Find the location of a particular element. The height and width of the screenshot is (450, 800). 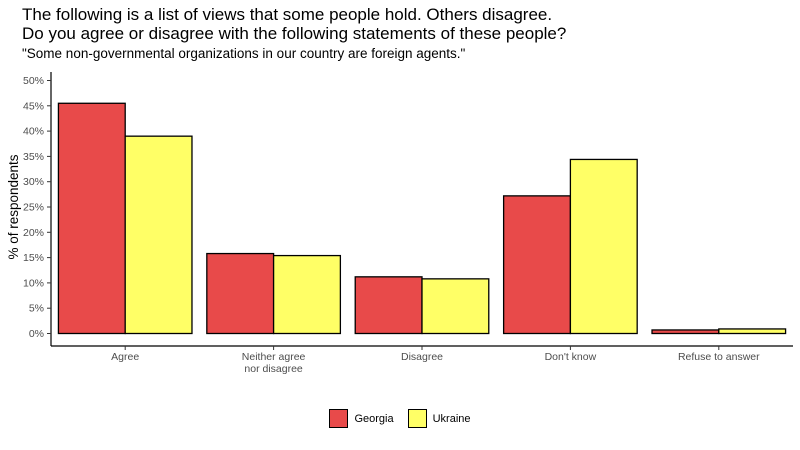

legend-item-ukraine: Ukraine is located at coordinates (439, 418).